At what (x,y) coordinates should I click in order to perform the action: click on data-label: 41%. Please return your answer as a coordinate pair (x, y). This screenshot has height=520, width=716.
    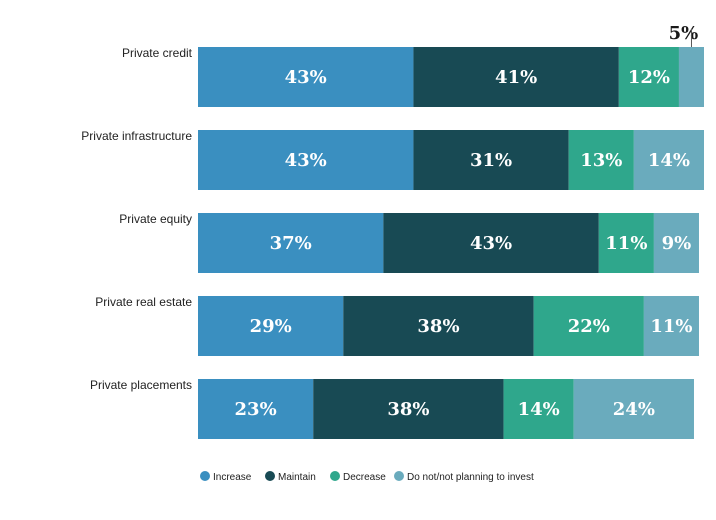
    Looking at the image, I should click on (516, 77).